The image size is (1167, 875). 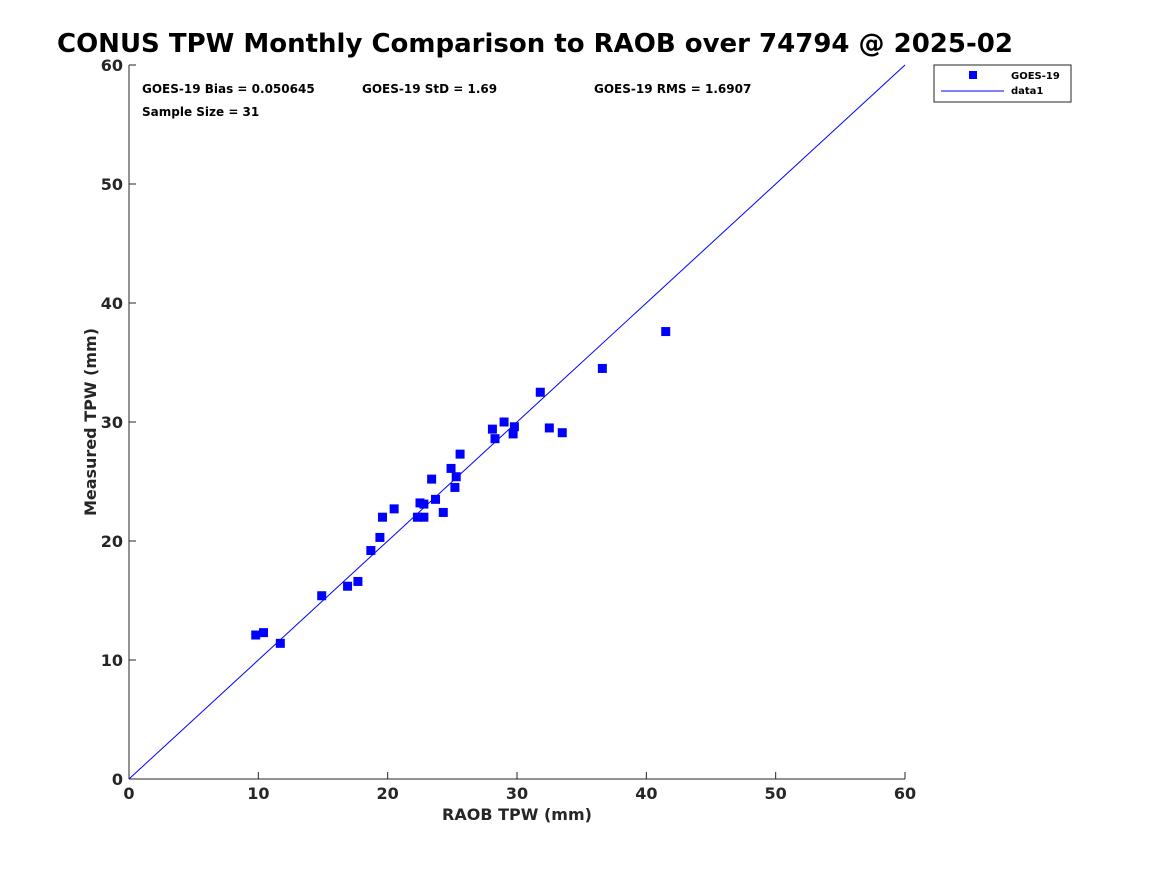 I want to click on x-tick-label: 20, so click(x=388, y=793).